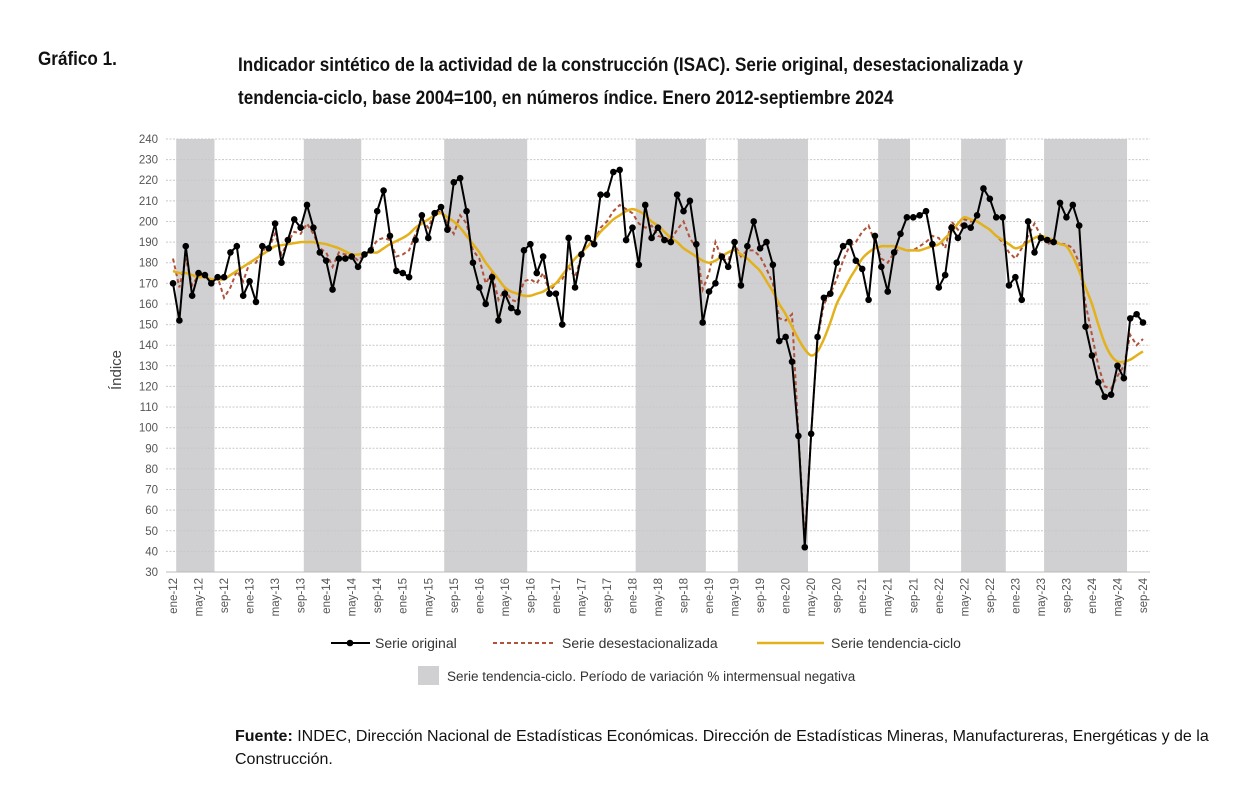  Describe the element at coordinates (148, 140) in the screenshot. I see `y-tick-label: 240` at that location.